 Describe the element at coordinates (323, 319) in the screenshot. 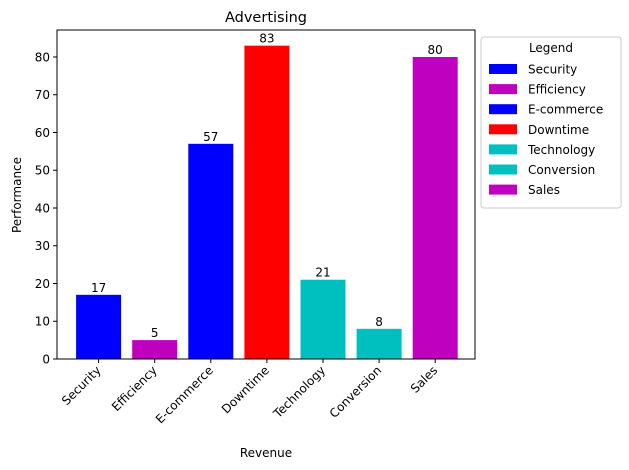

I see `bar-technology` at that location.